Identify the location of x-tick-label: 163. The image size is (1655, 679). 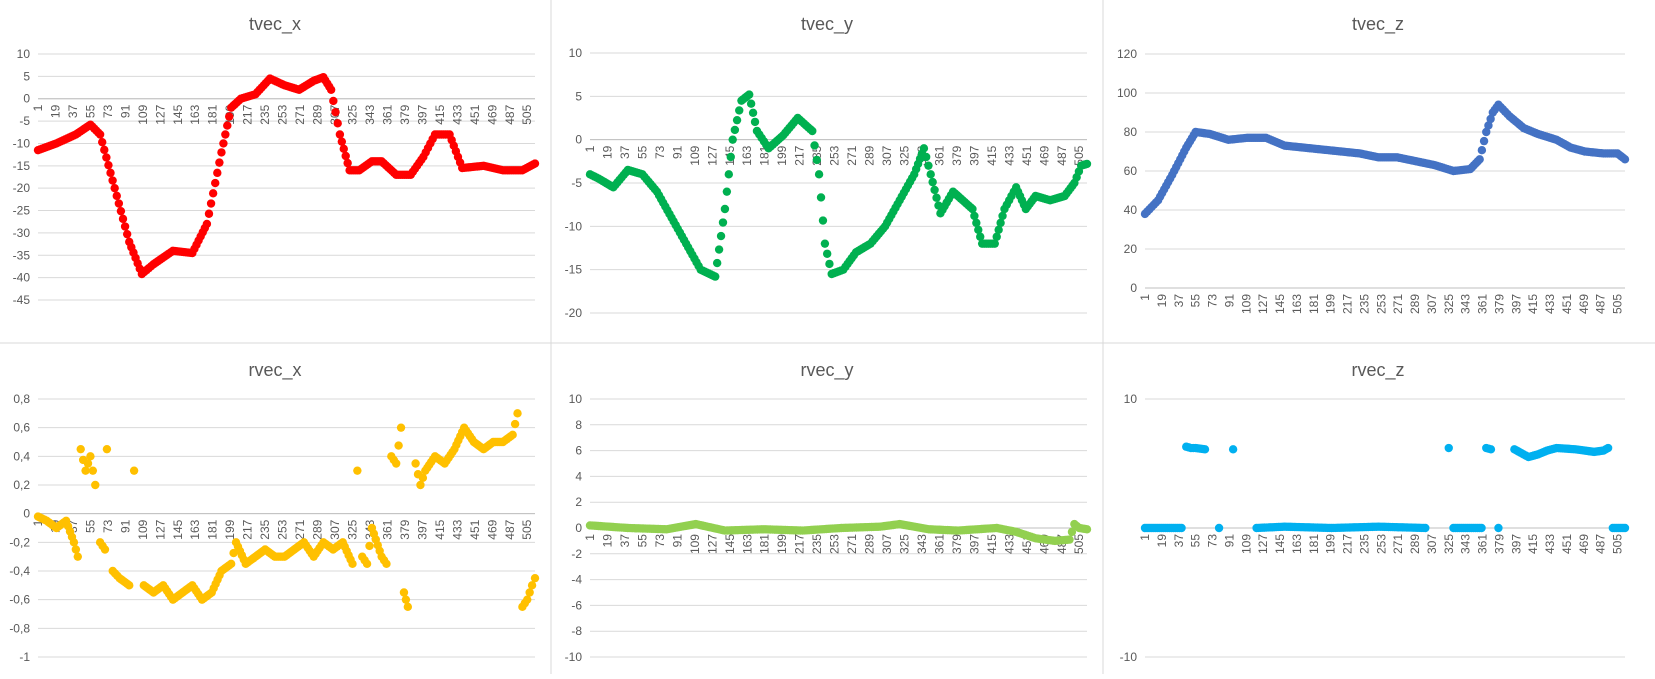
(747, 155).